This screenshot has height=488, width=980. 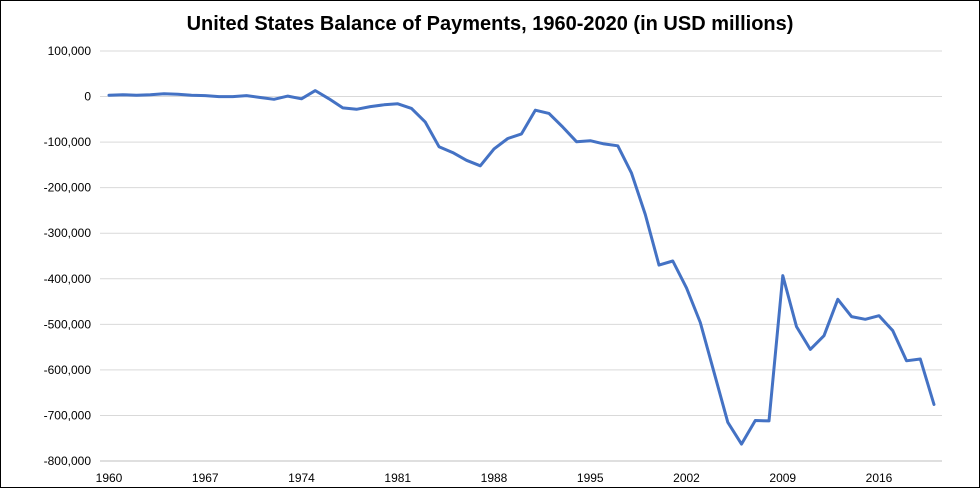 What do you see at coordinates (87, 97) in the screenshot?
I see `y-tick-label: 0` at bounding box center [87, 97].